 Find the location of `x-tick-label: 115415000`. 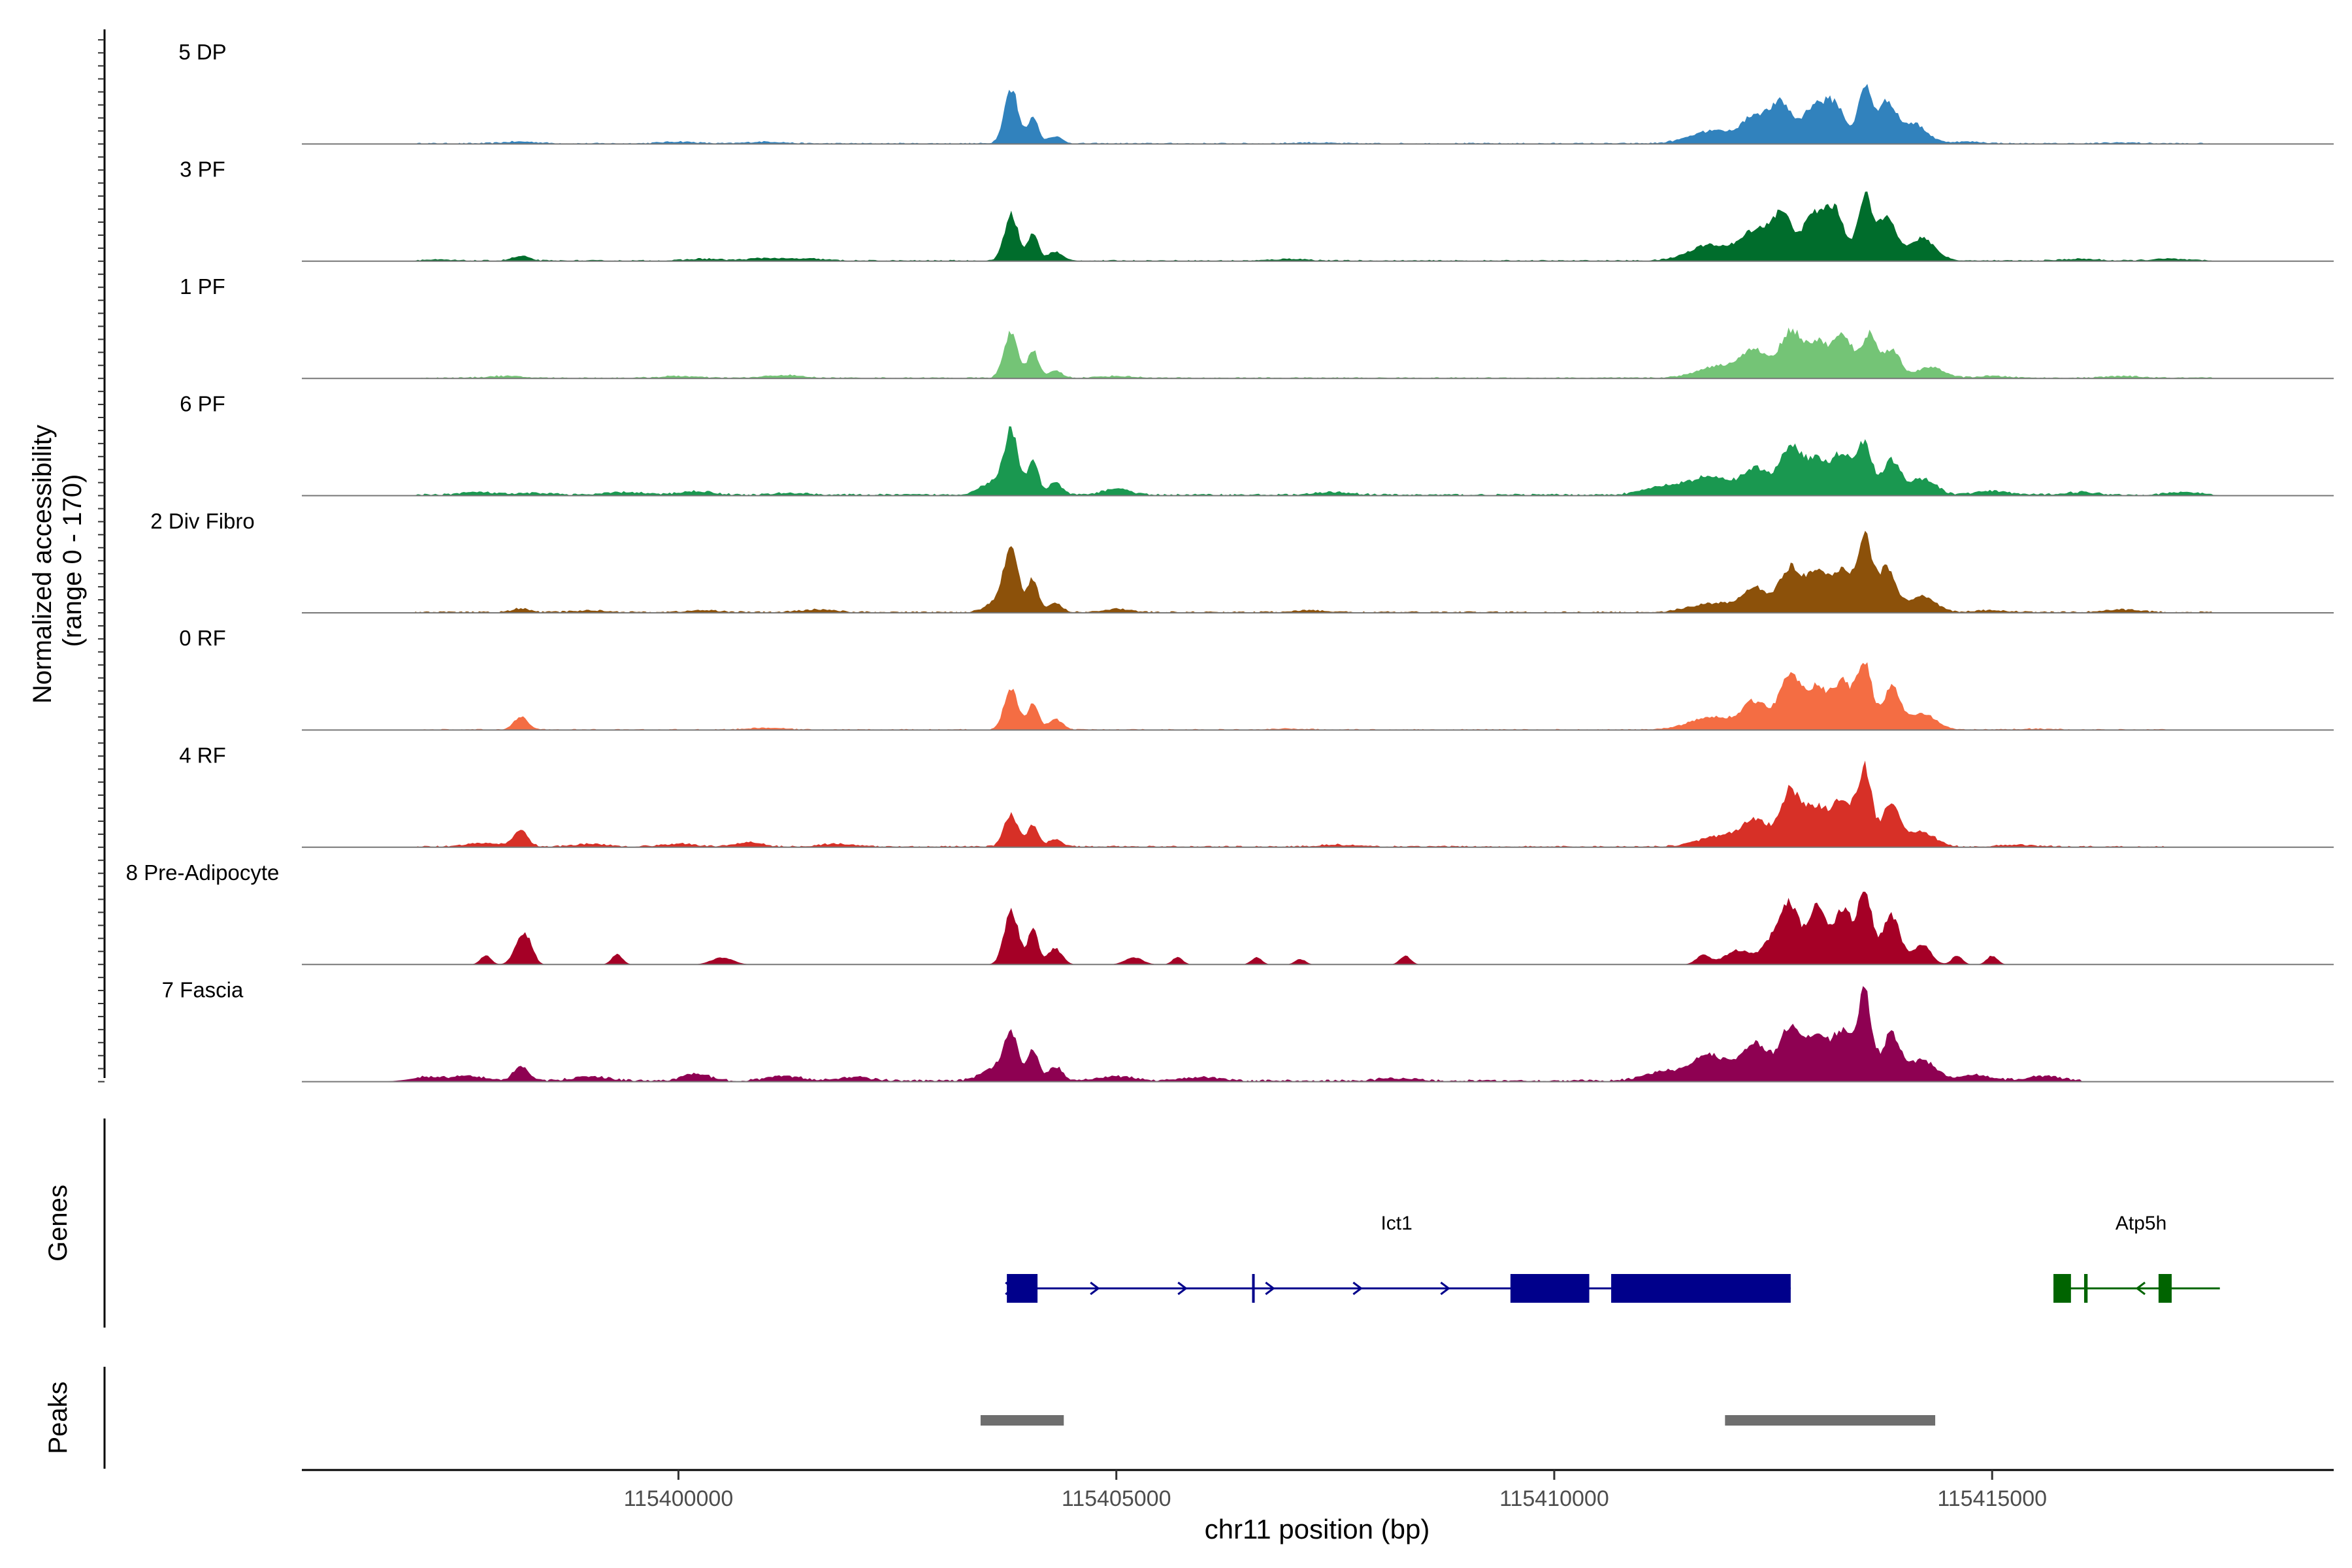

x-tick-label: 115415000 is located at coordinates (1992, 1498).